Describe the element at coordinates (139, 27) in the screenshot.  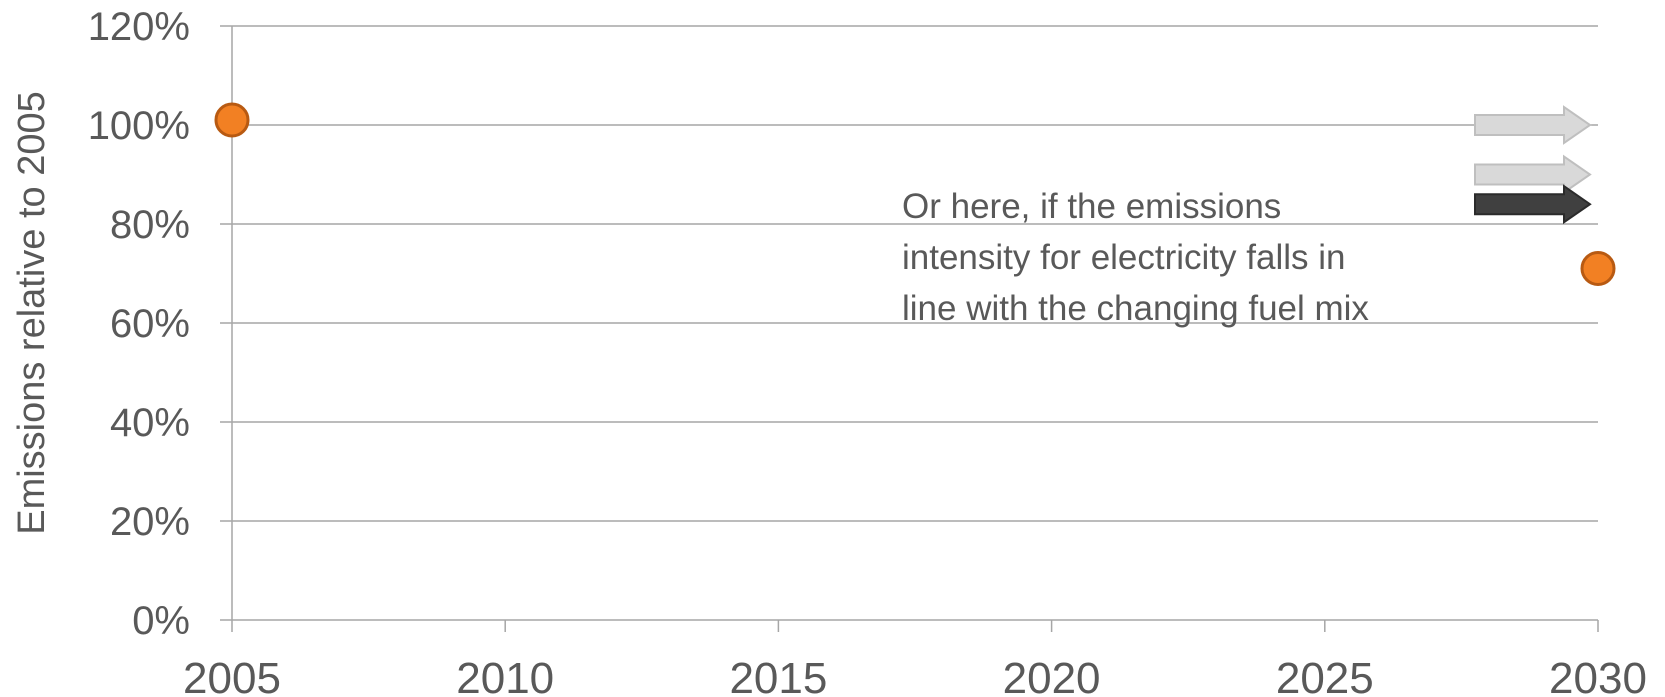
I see `y-tick-label: 120%` at that location.